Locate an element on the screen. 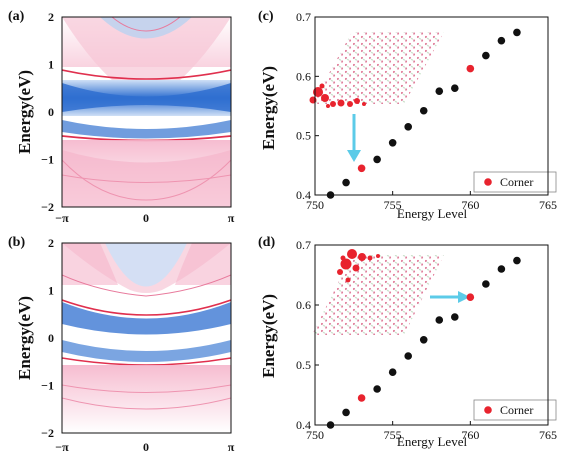  y-axis-label-c: Energy(eV) is located at coordinates (268, 108).